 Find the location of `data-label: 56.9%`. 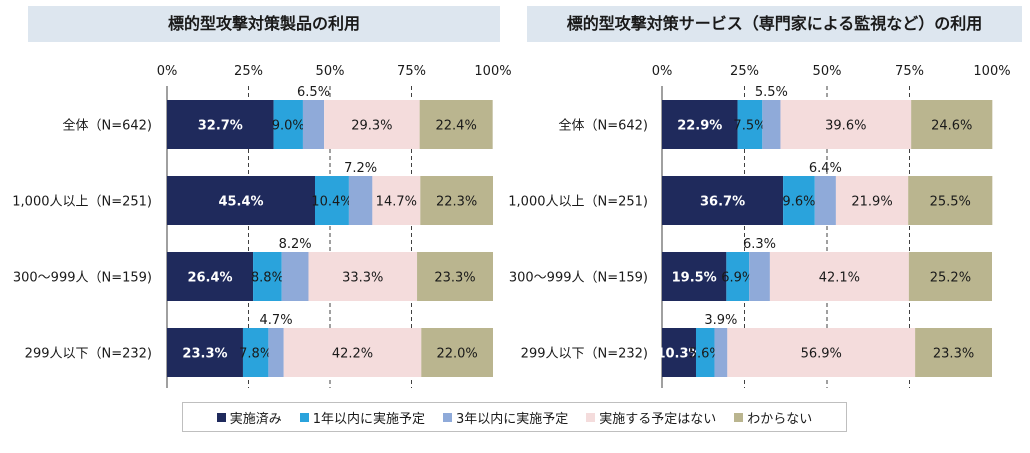

data-label: 56.9% is located at coordinates (821, 354).